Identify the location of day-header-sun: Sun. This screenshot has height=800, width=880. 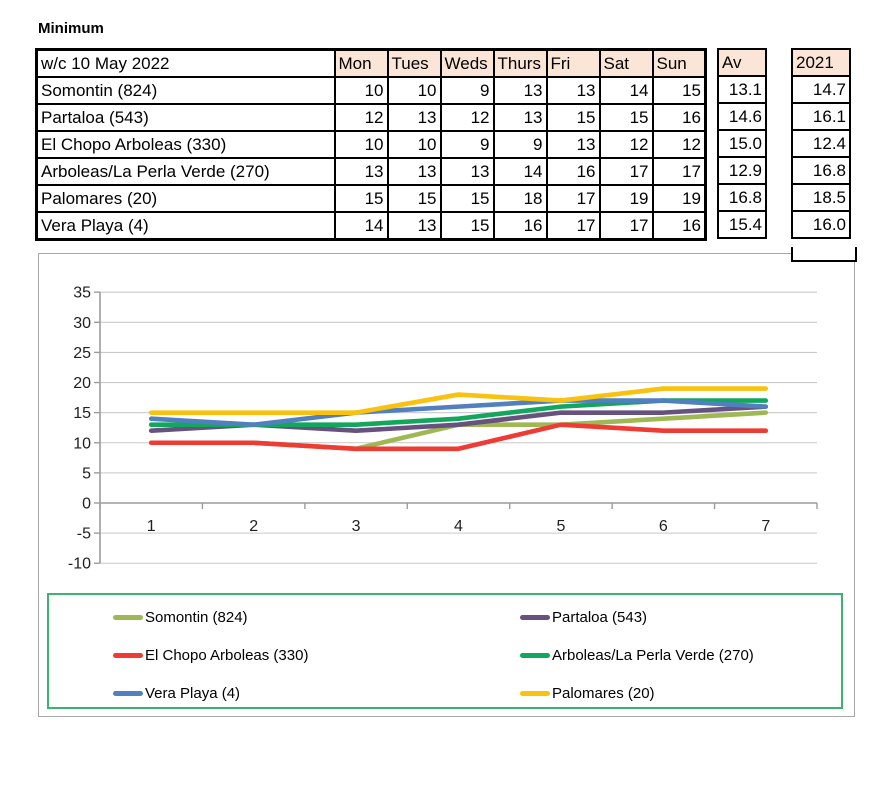
(679, 63).